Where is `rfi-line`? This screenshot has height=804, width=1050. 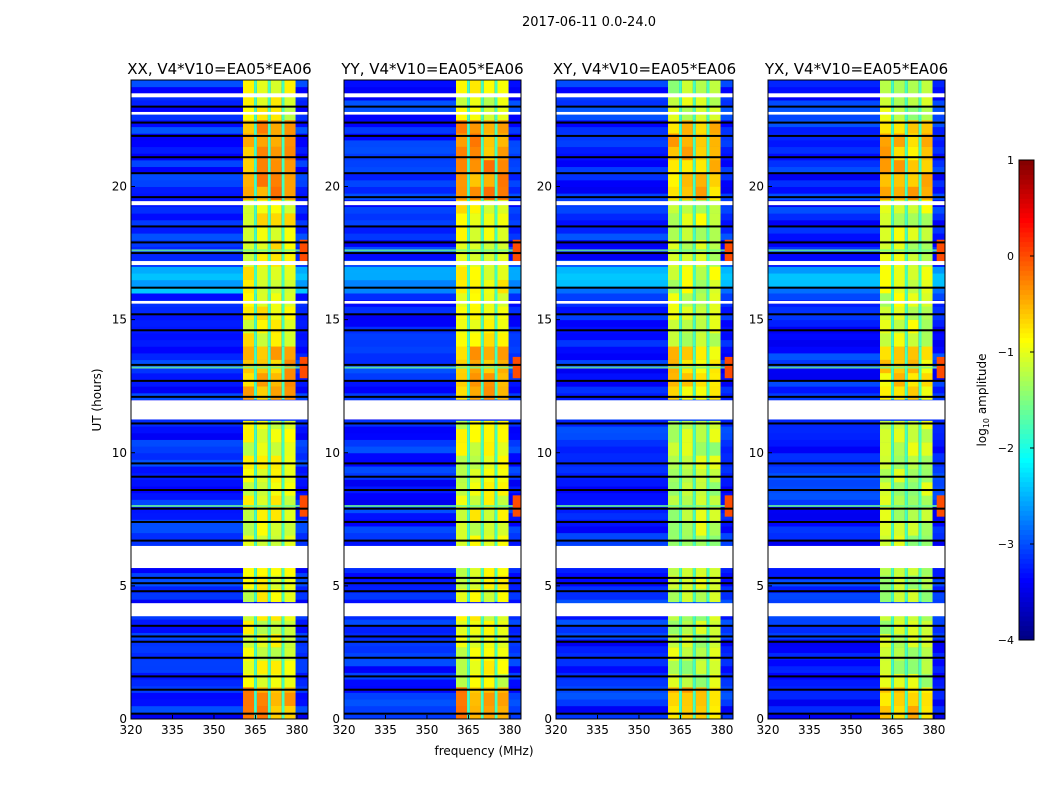 rfi-line is located at coordinates (219, 250).